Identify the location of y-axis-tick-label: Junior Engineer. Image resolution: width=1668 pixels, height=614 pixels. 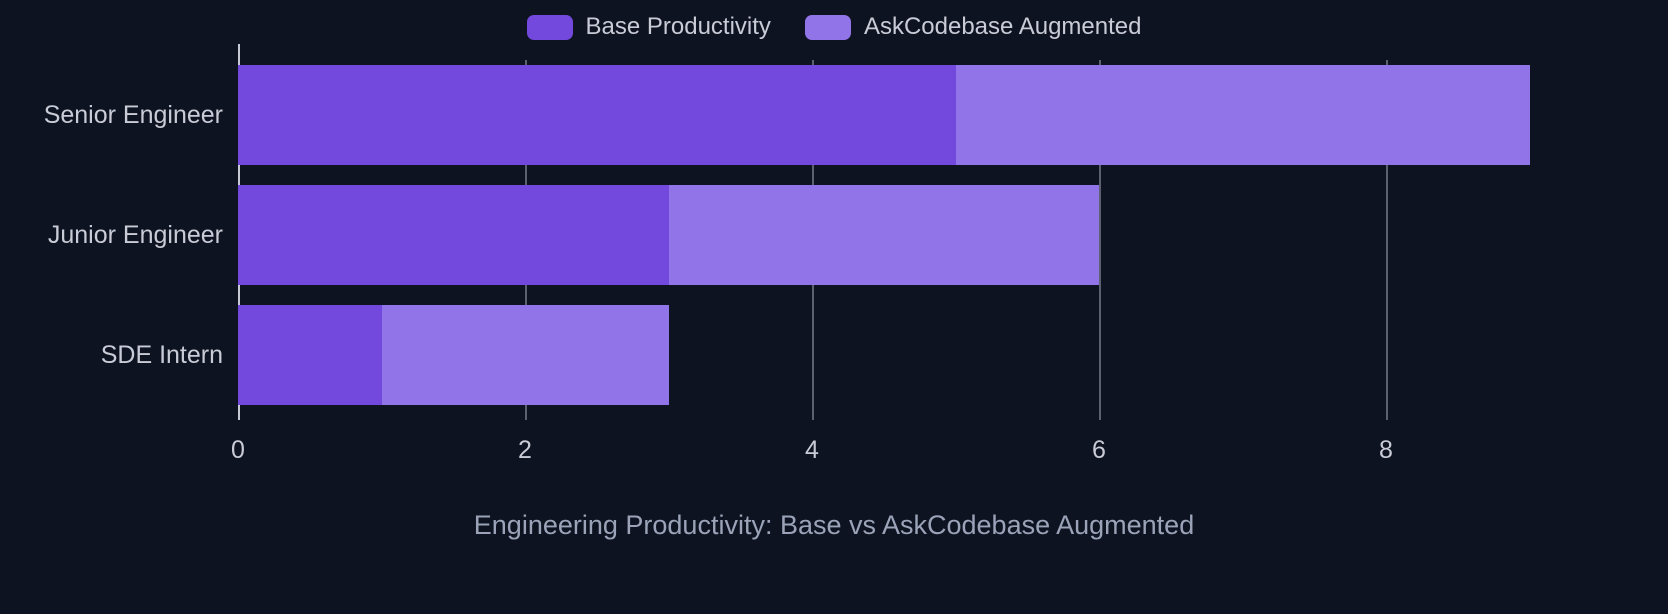
(135, 235).